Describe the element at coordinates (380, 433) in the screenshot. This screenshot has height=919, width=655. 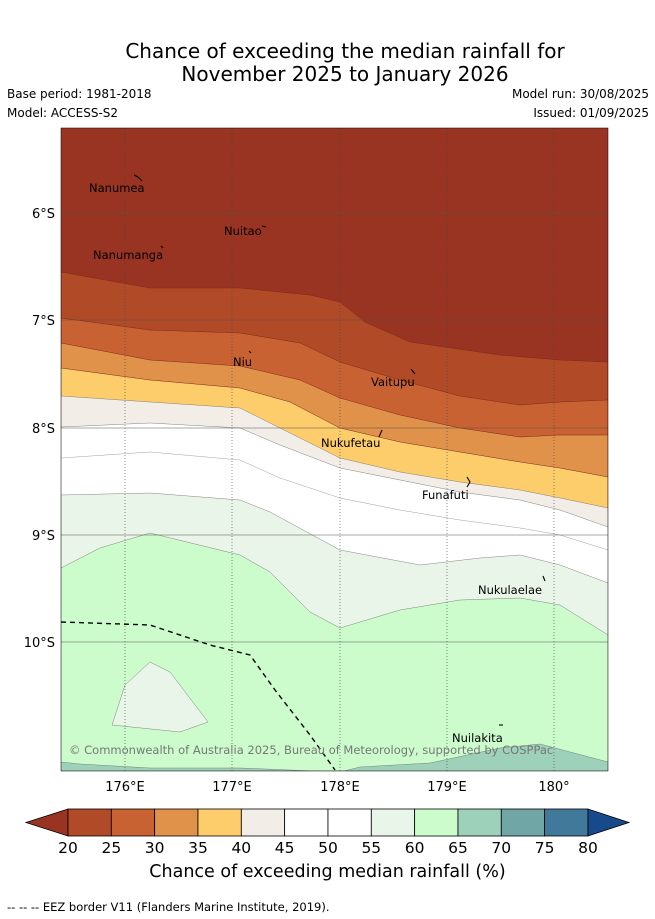
I see `island-nukufetau` at that location.